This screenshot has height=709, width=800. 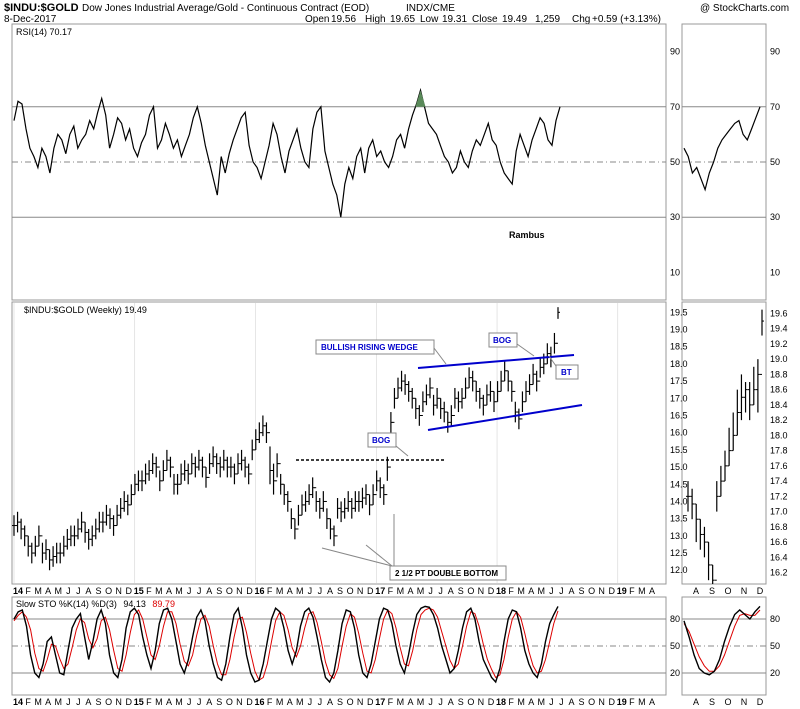 I want to click on inset-price-tick-label: 17.0, so click(x=779, y=512).